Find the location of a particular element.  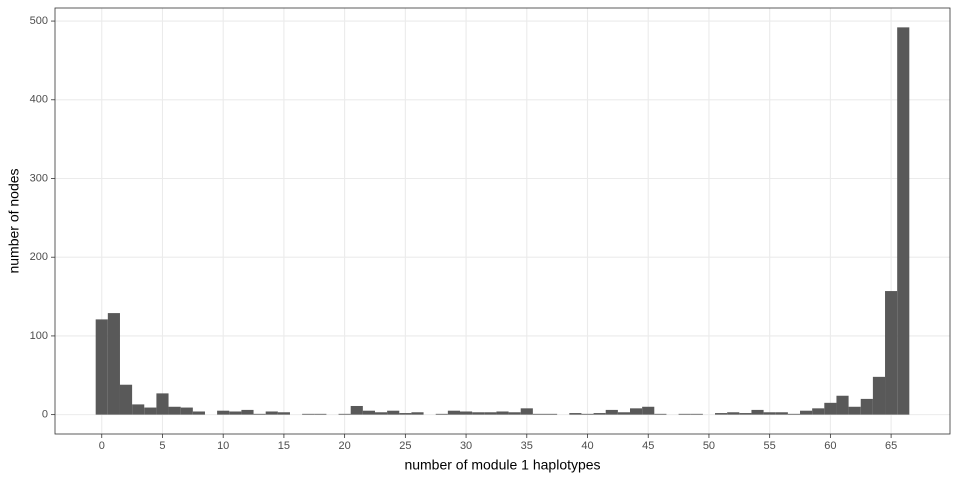

x-tick-label: 45 is located at coordinates (648, 446).